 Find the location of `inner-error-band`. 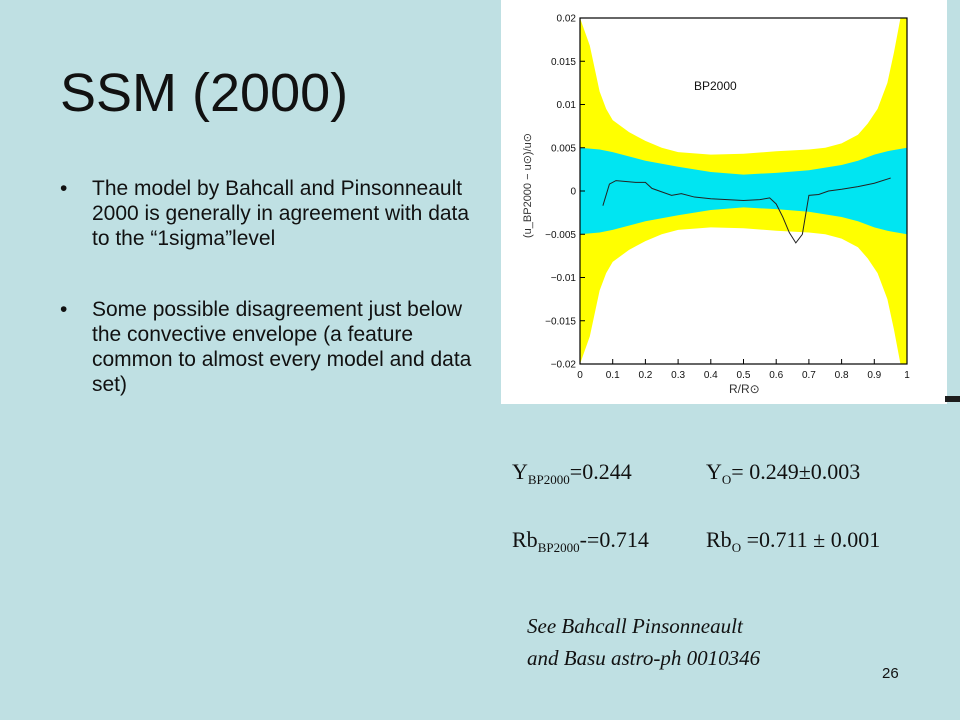

inner-error-band is located at coordinates (743, 191).